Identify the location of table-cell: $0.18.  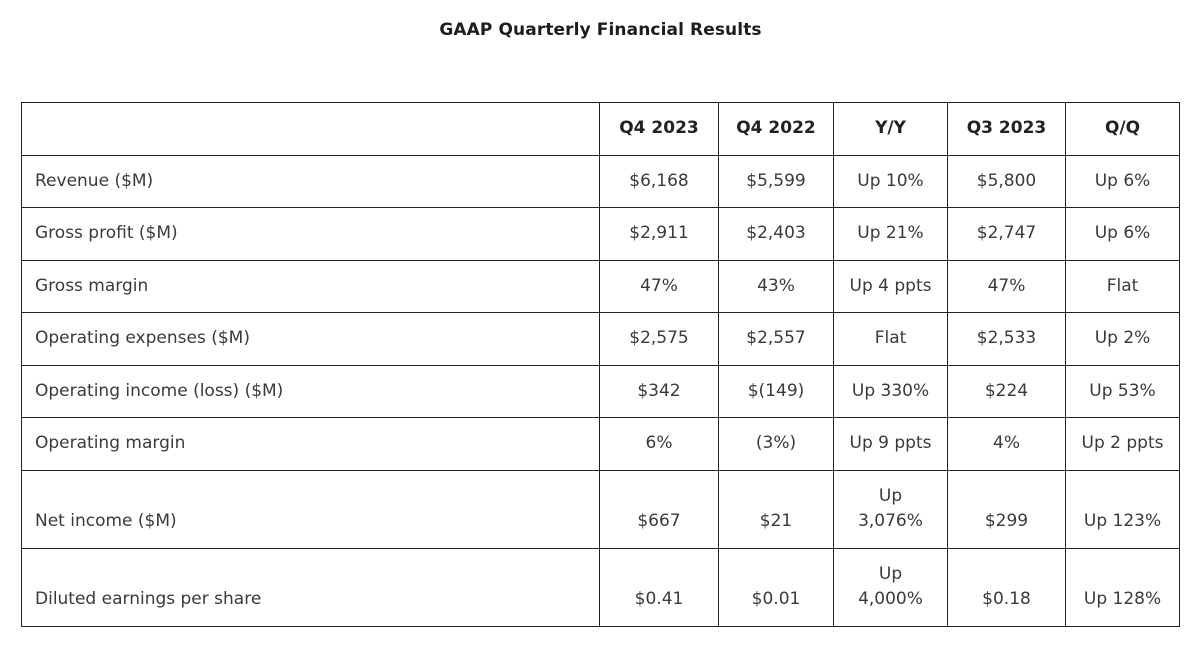
(1006, 587).